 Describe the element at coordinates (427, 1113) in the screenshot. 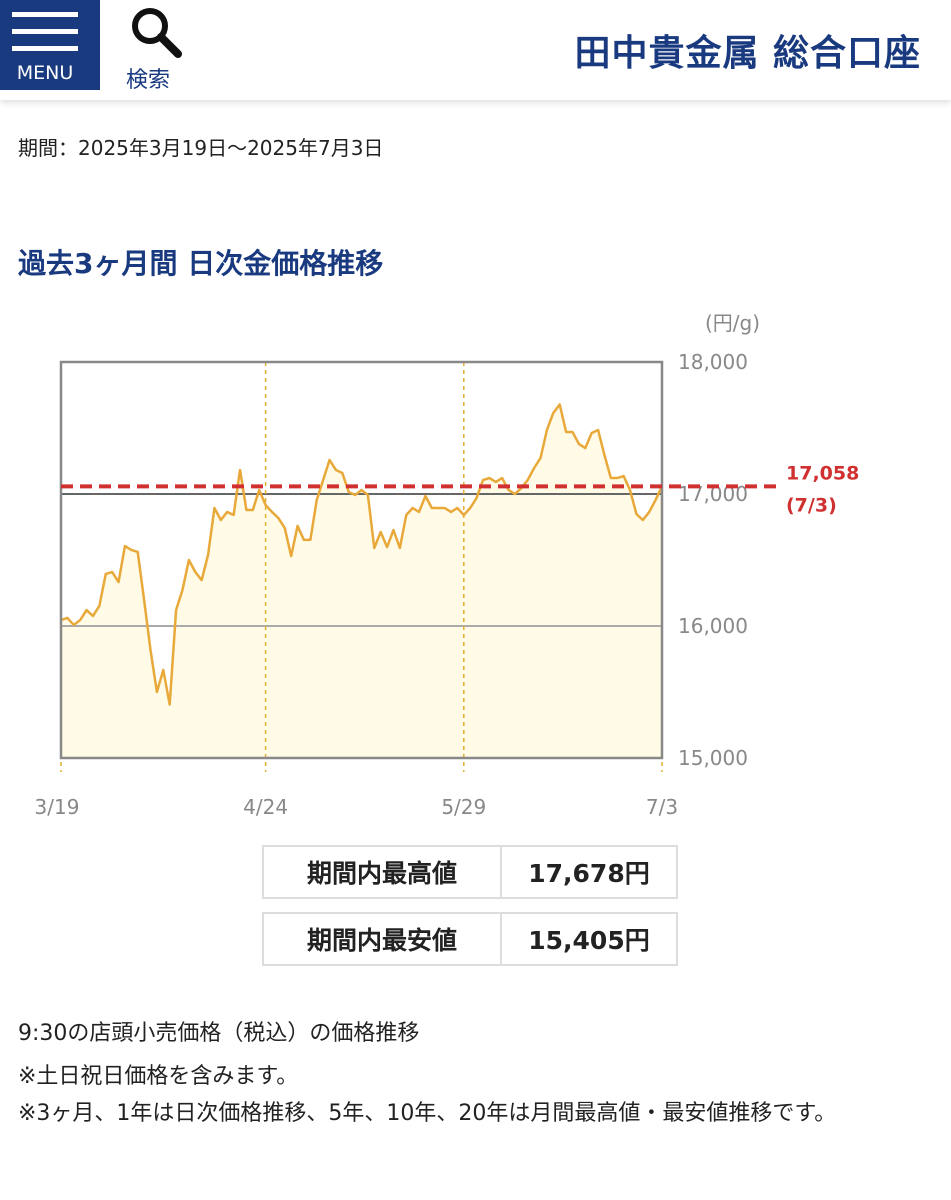

I see `note: ※3ヶ月、1年は日次価格推移、5年、10年、20年は月間最高値・最安値推移です。` at that location.